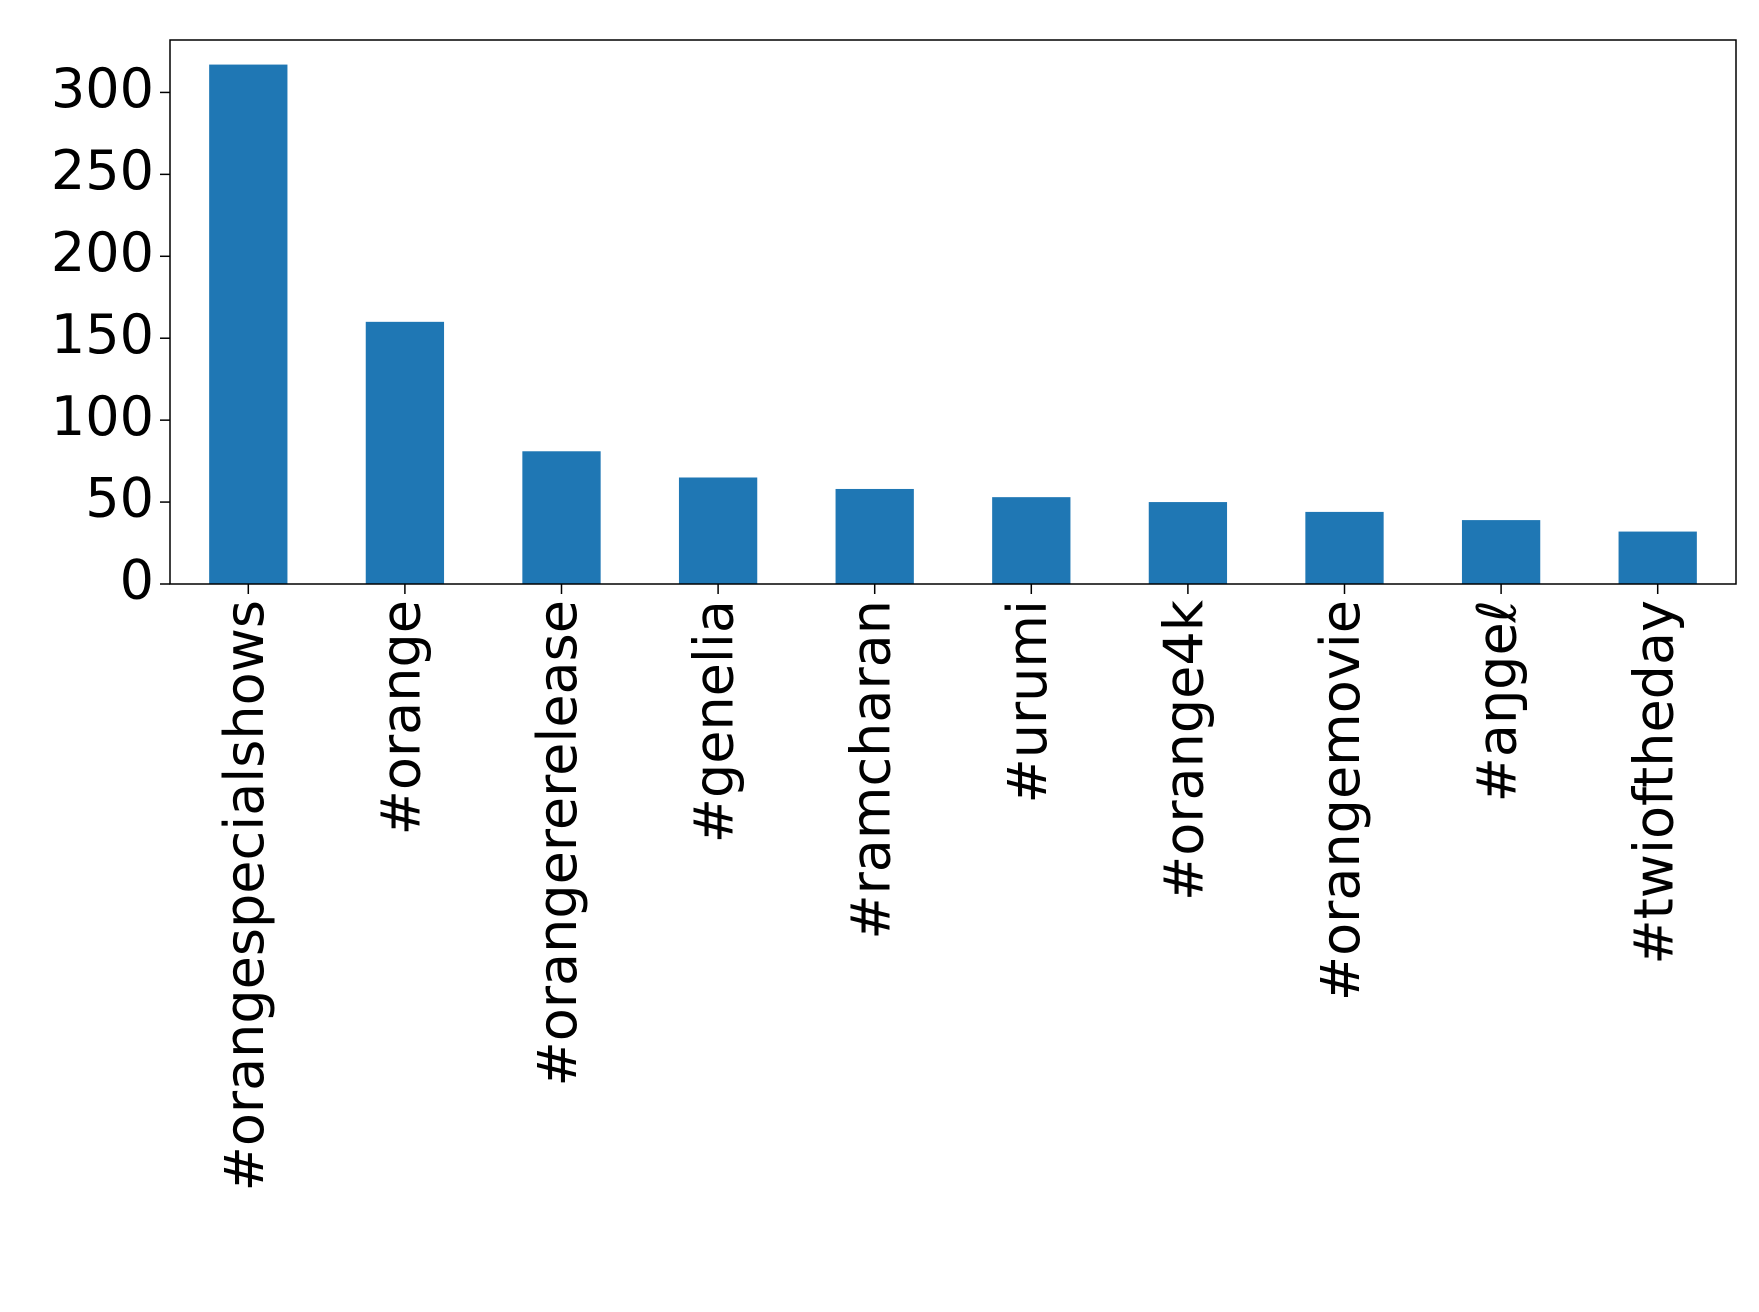 This screenshot has height=1312, width=1759. What do you see at coordinates (870, 770) in the screenshot?
I see `x-tick-label: #ramcharan` at bounding box center [870, 770].